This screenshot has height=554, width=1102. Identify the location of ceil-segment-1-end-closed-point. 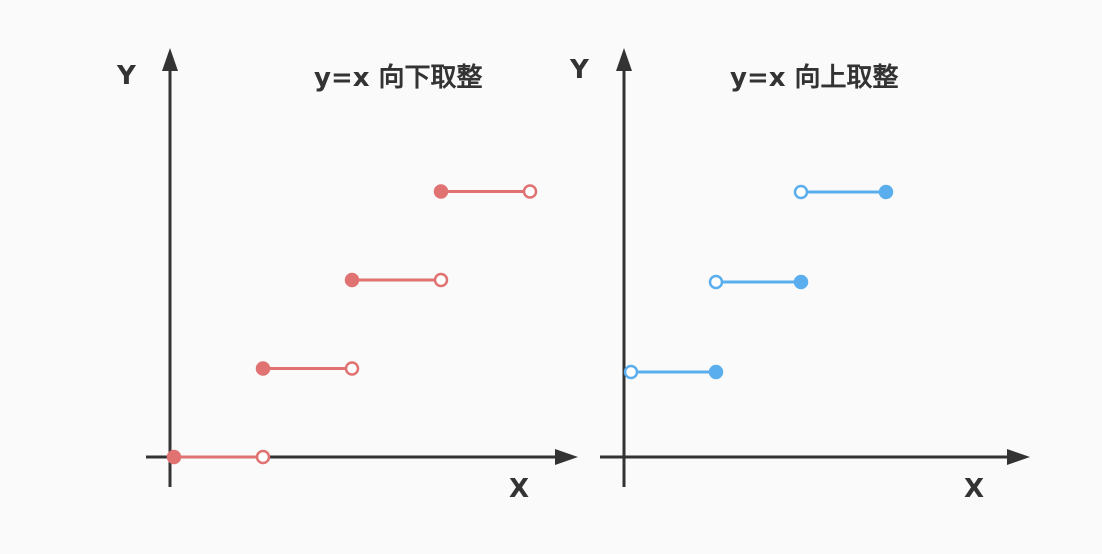
(801, 282).